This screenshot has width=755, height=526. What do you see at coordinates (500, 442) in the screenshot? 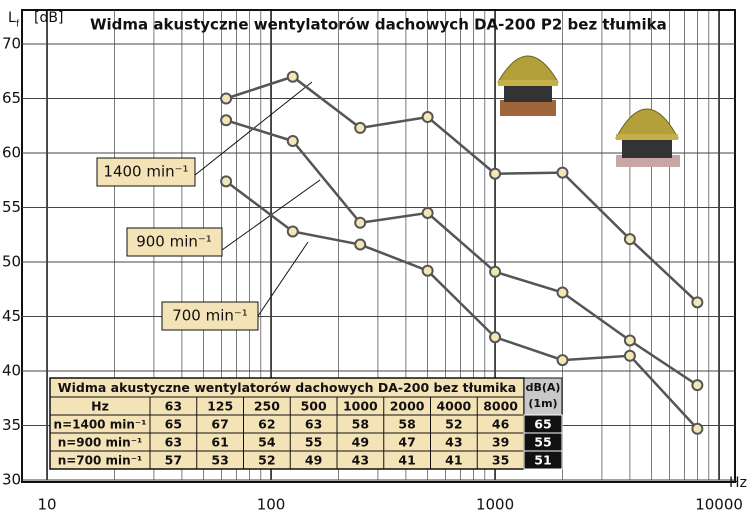
I see `table-cell: 39` at bounding box center [500, 442].